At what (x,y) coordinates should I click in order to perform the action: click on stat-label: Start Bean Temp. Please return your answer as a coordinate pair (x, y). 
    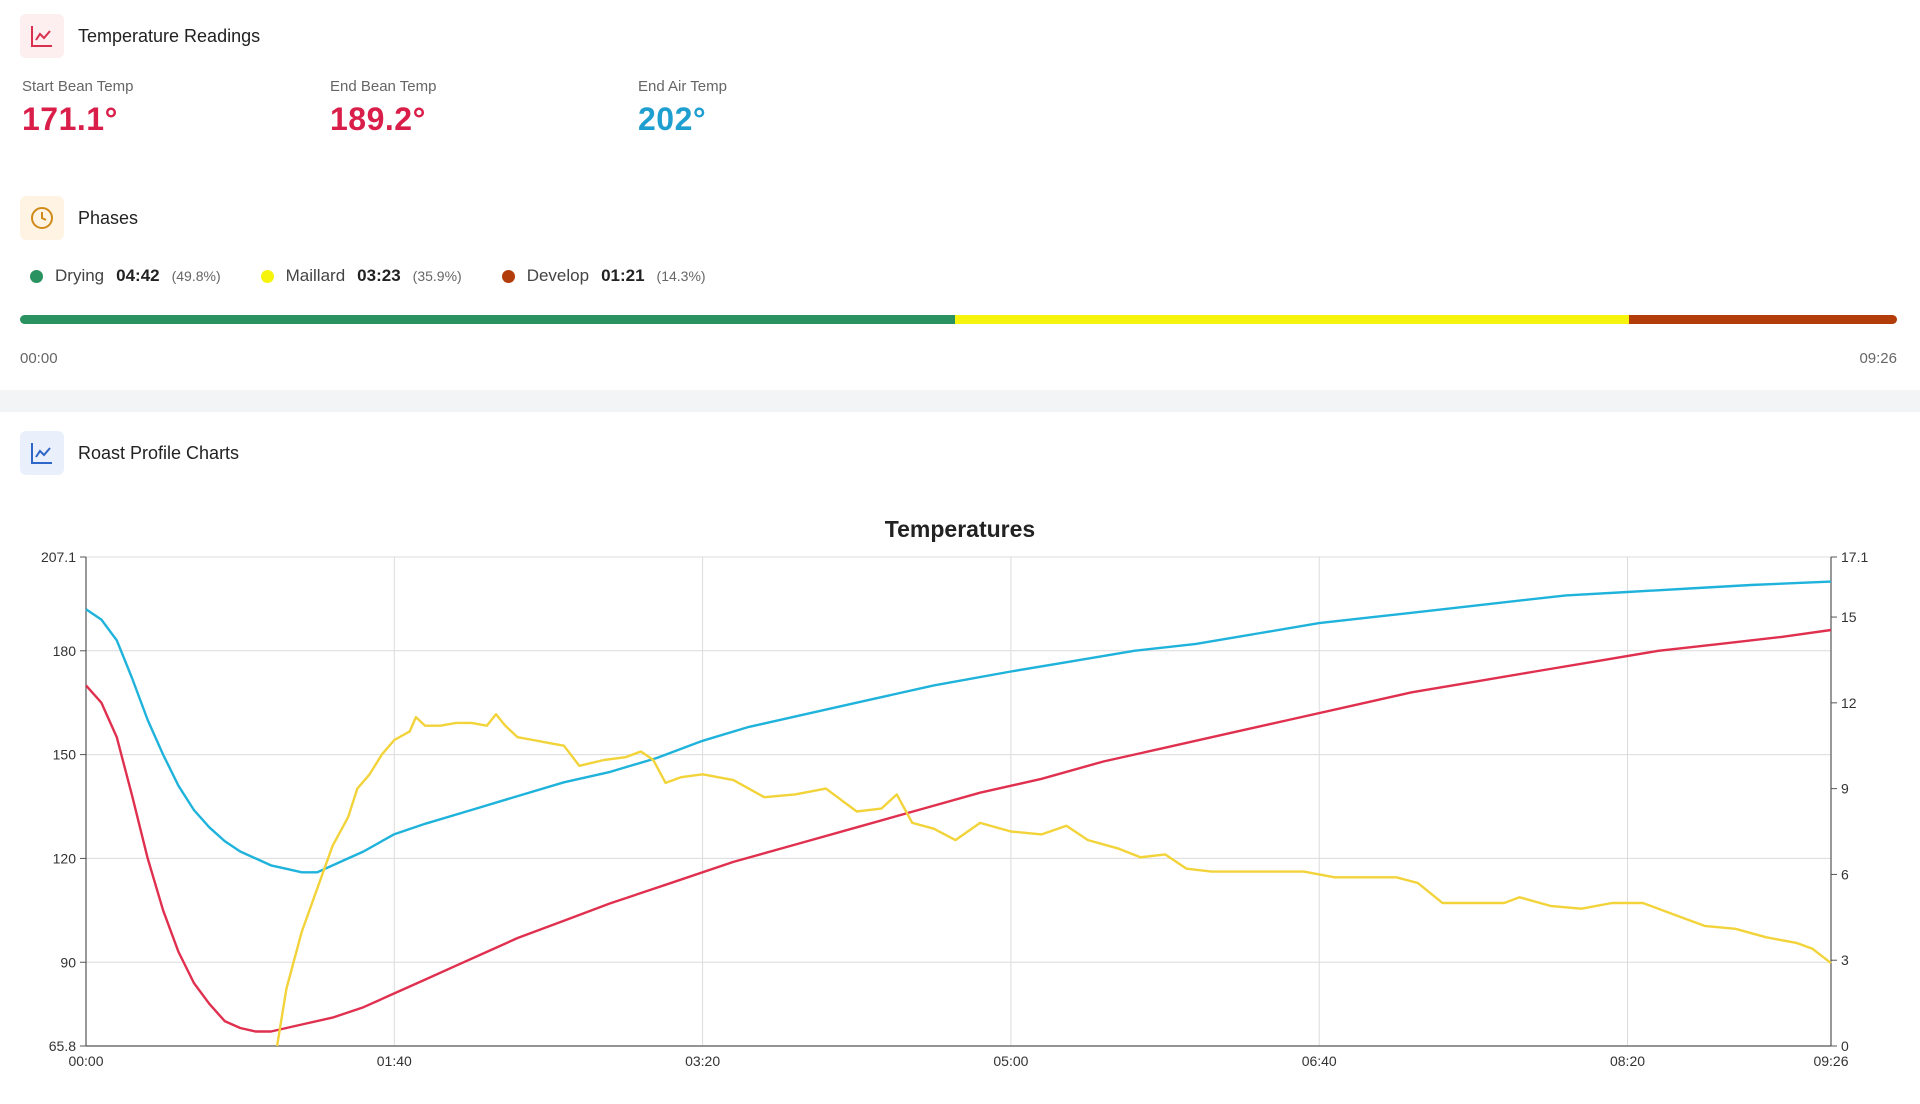
    Looking at the image, I should click on (78, 86).